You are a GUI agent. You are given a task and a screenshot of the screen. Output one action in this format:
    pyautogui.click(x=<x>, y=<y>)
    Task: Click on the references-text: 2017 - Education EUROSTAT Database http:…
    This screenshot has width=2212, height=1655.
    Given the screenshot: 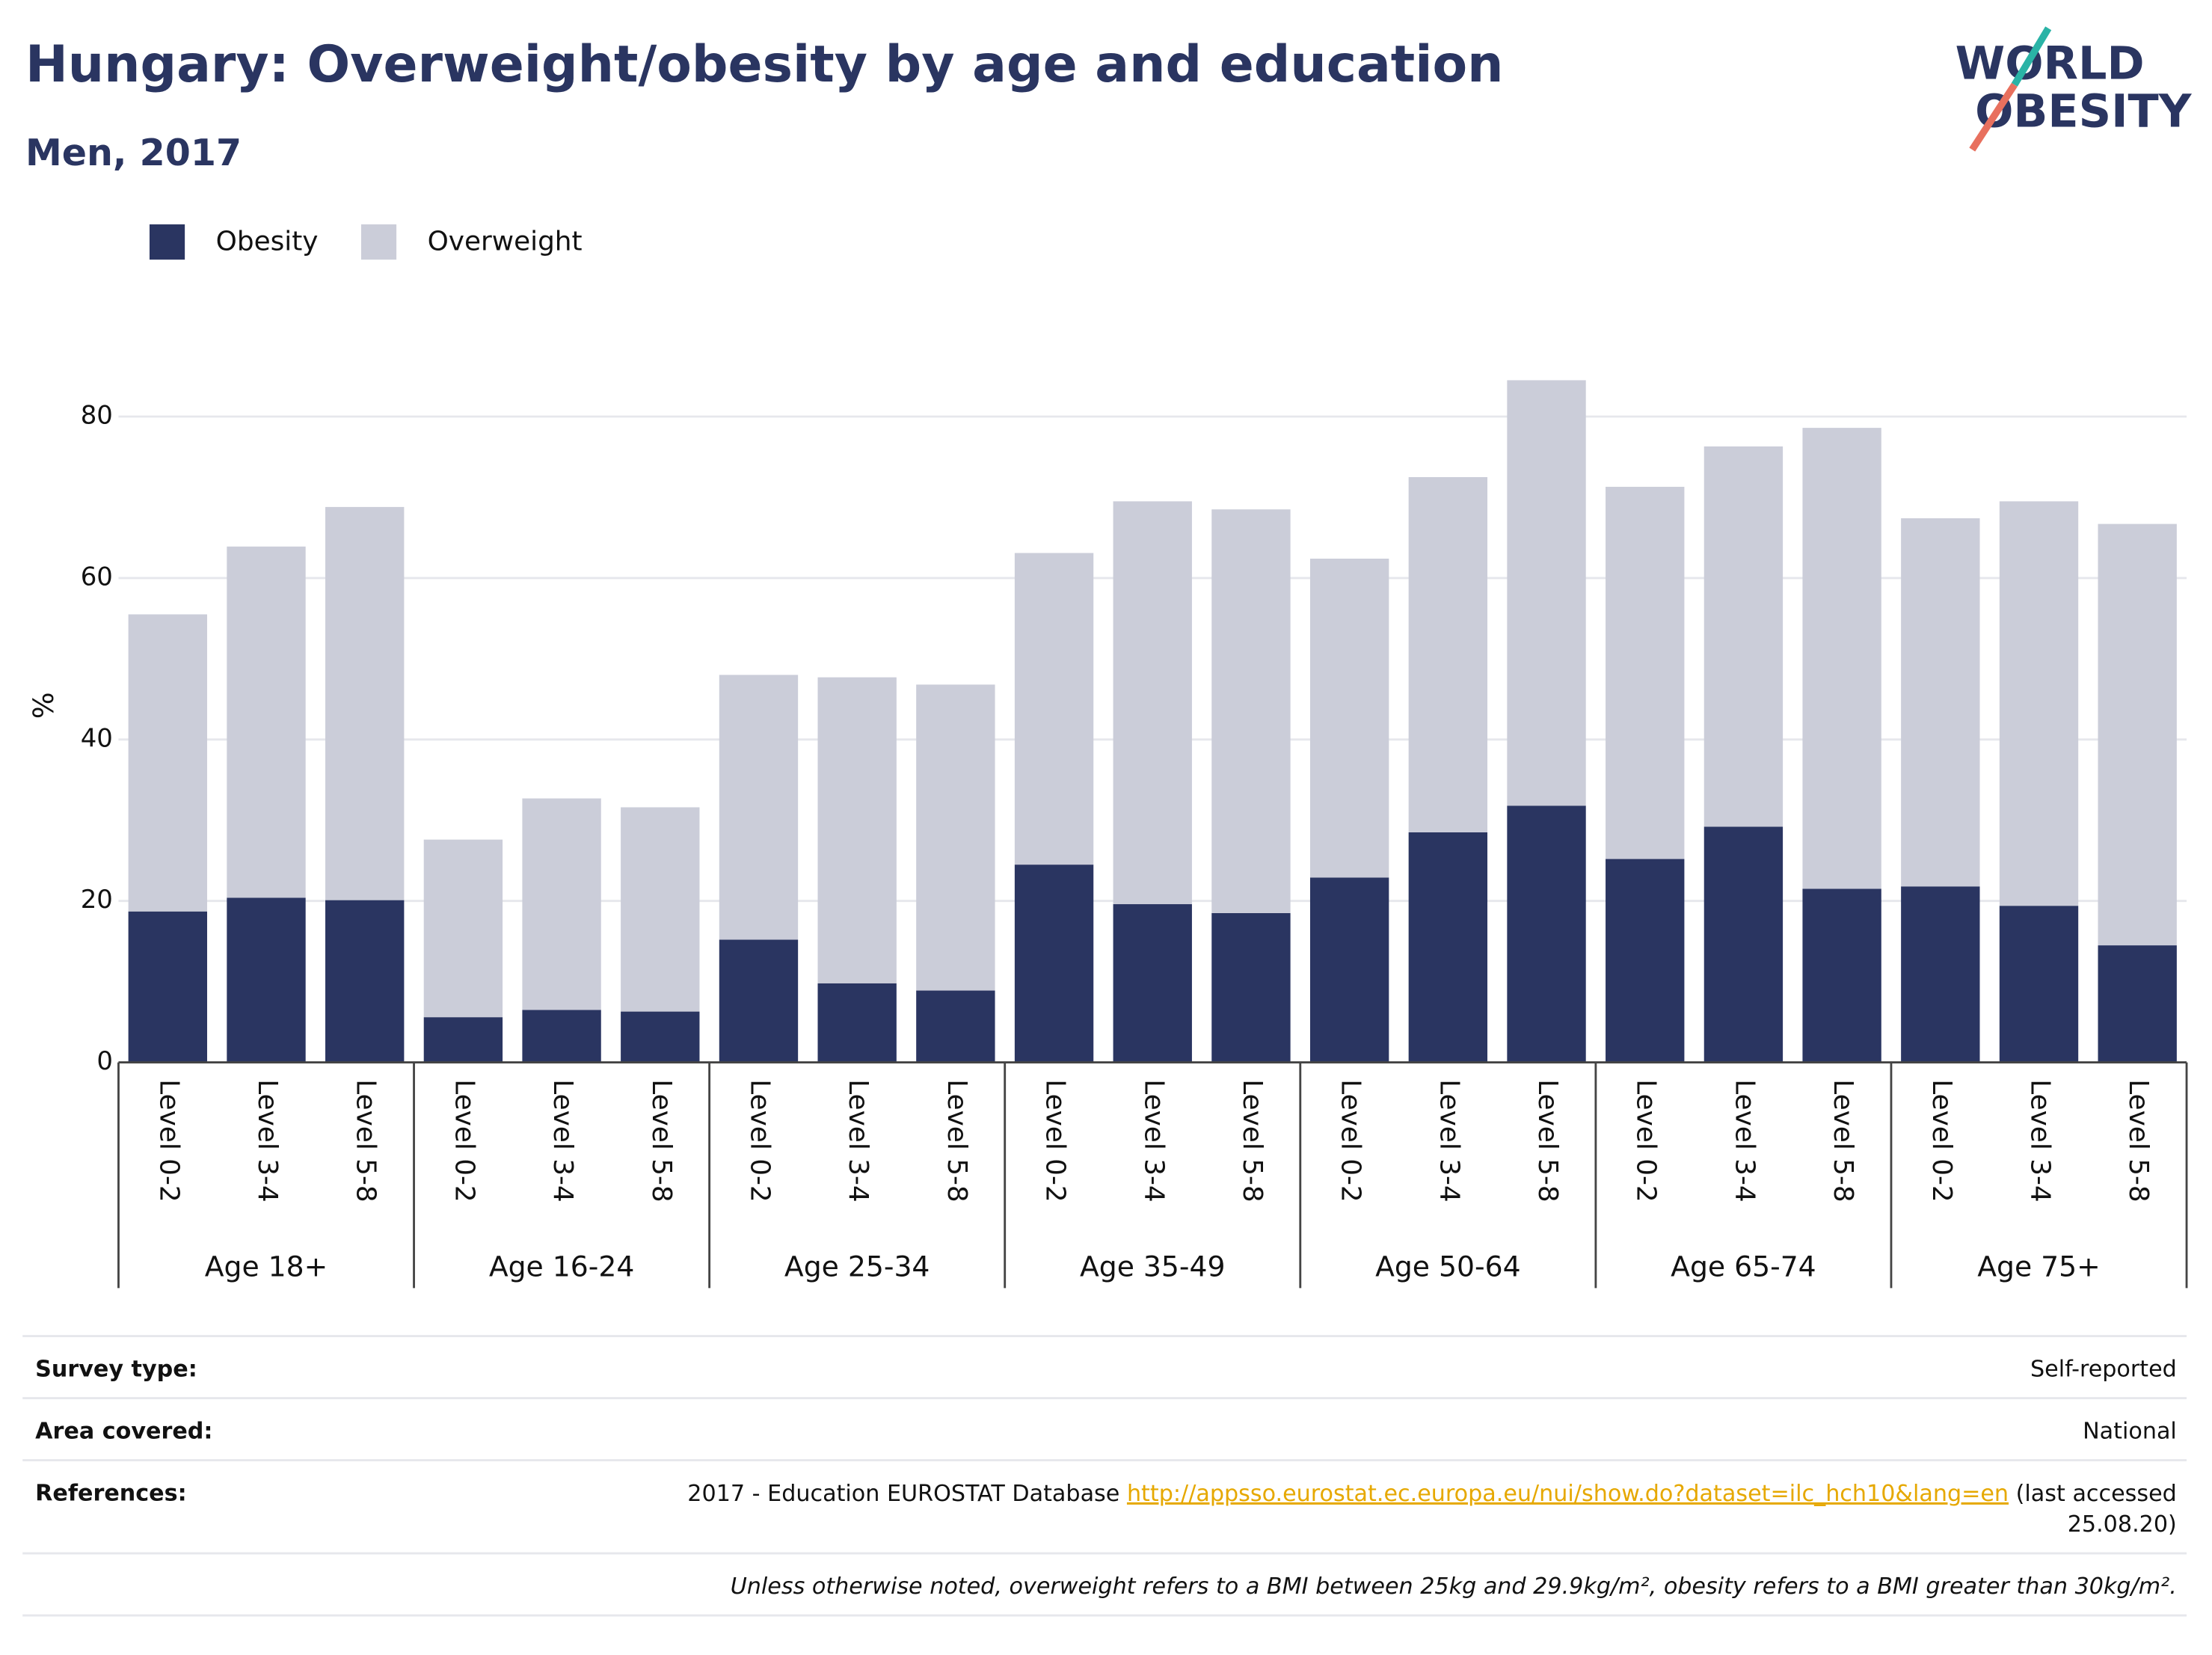 What is the action you would take?
    pyautogui.click(x=1432, y=1493)
    